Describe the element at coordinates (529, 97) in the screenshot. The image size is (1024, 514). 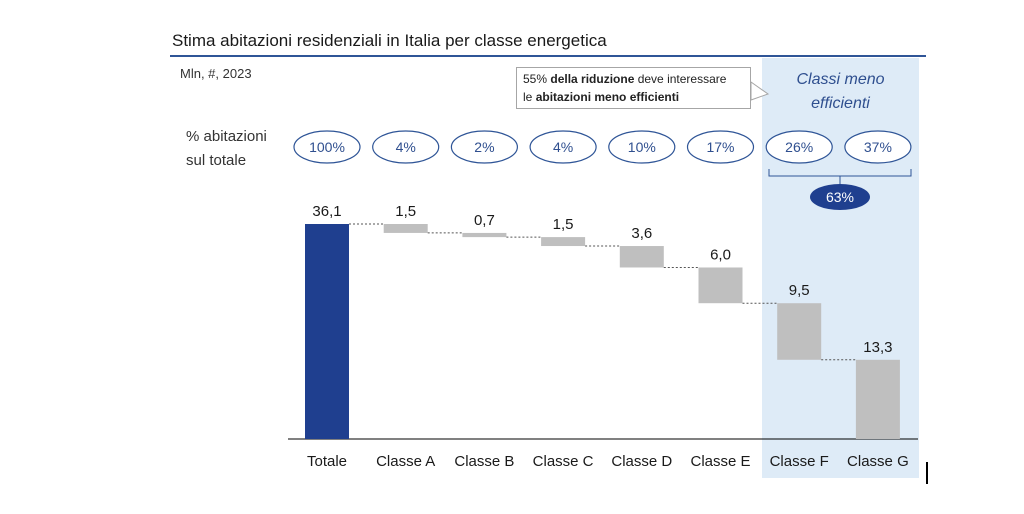
I see `callout-text: le` at that location.